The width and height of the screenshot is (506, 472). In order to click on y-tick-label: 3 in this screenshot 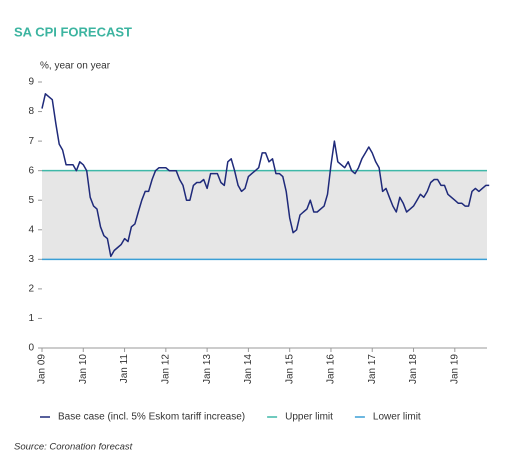, I will do `click(31, 259)`.